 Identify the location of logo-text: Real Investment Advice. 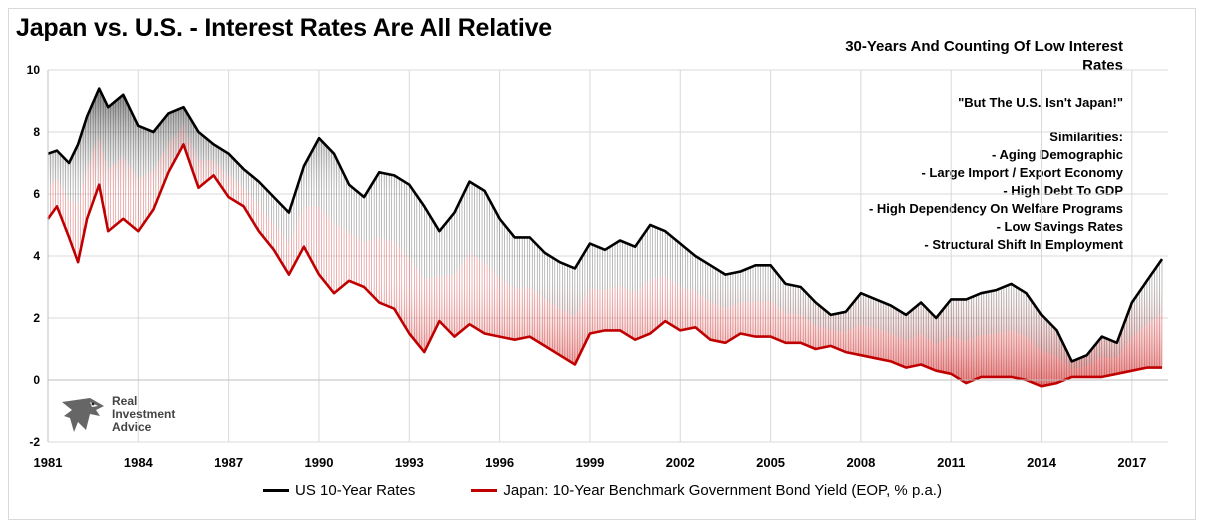
(144, 413).